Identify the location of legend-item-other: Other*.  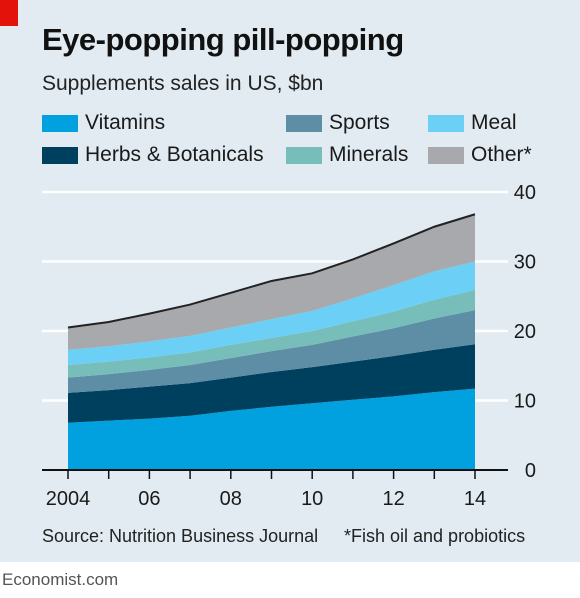
(480, 155).